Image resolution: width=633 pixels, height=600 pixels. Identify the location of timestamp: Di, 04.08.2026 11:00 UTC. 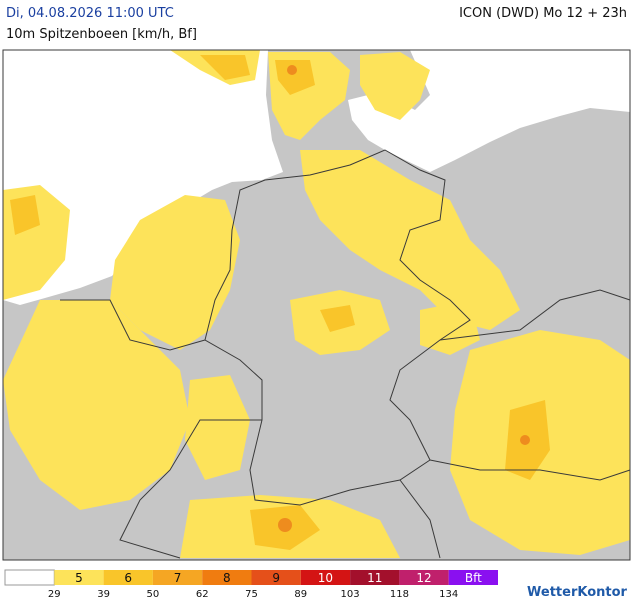
(90, 13).